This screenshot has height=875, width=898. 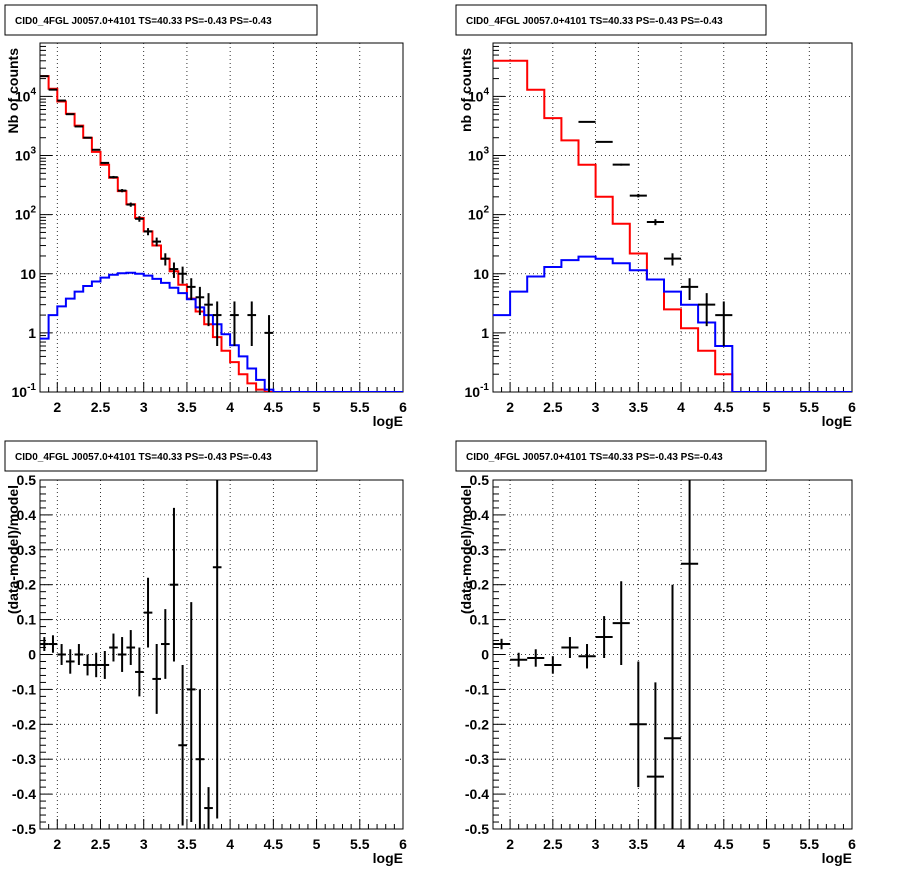 What do you see at coordinates (479, 155) in the screenshot?
I see `y-tick-label: 10³` at bounding box center [479, 155].